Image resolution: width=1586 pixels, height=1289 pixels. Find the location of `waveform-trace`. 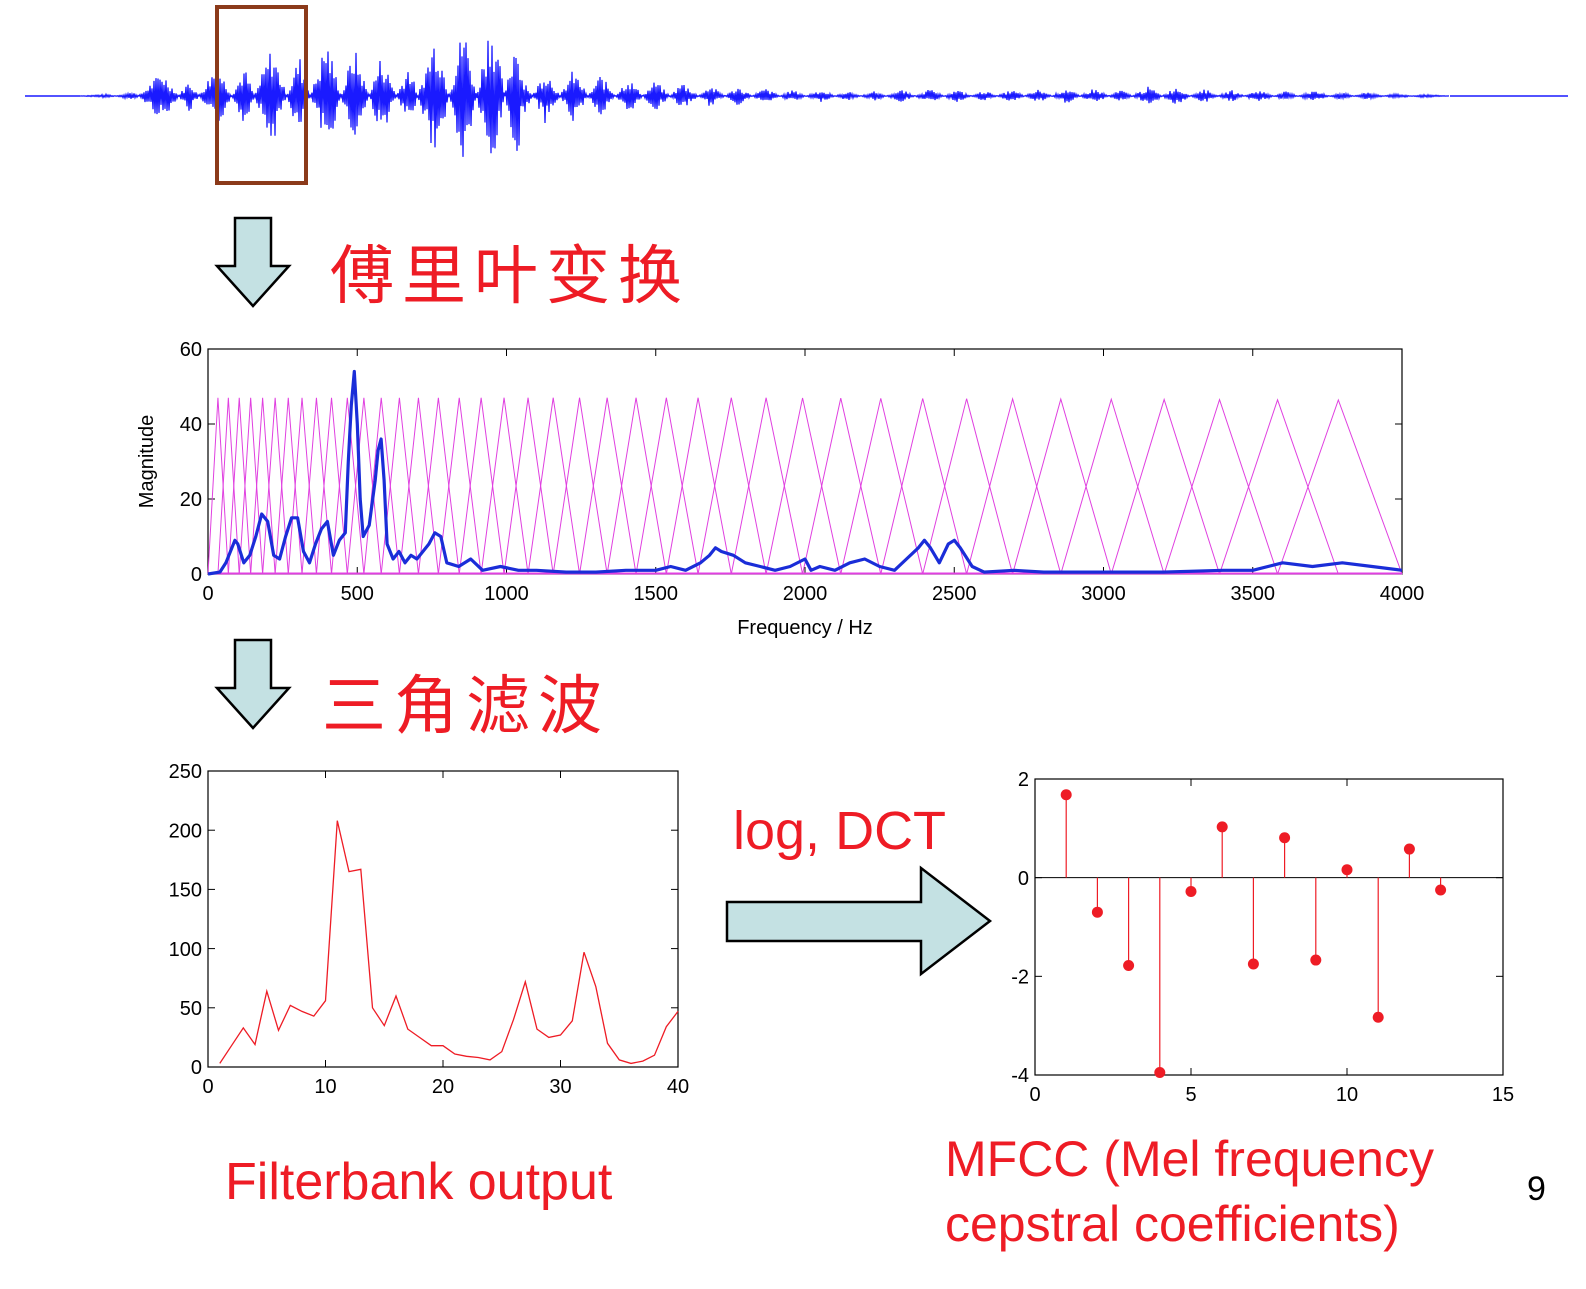

waveform-trace is located at coordinates (765, 98).